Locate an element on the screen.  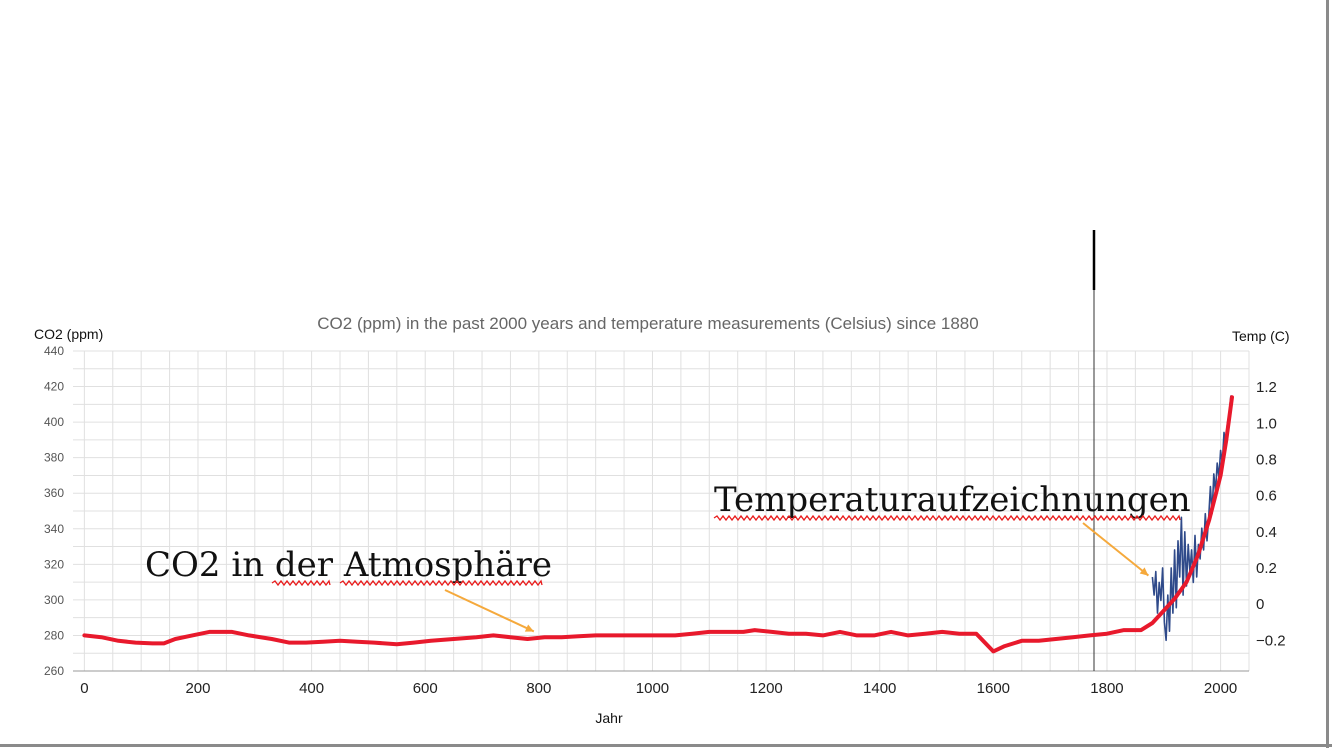
y-tick-left-label: 260 is located at coordinates (54, 671).